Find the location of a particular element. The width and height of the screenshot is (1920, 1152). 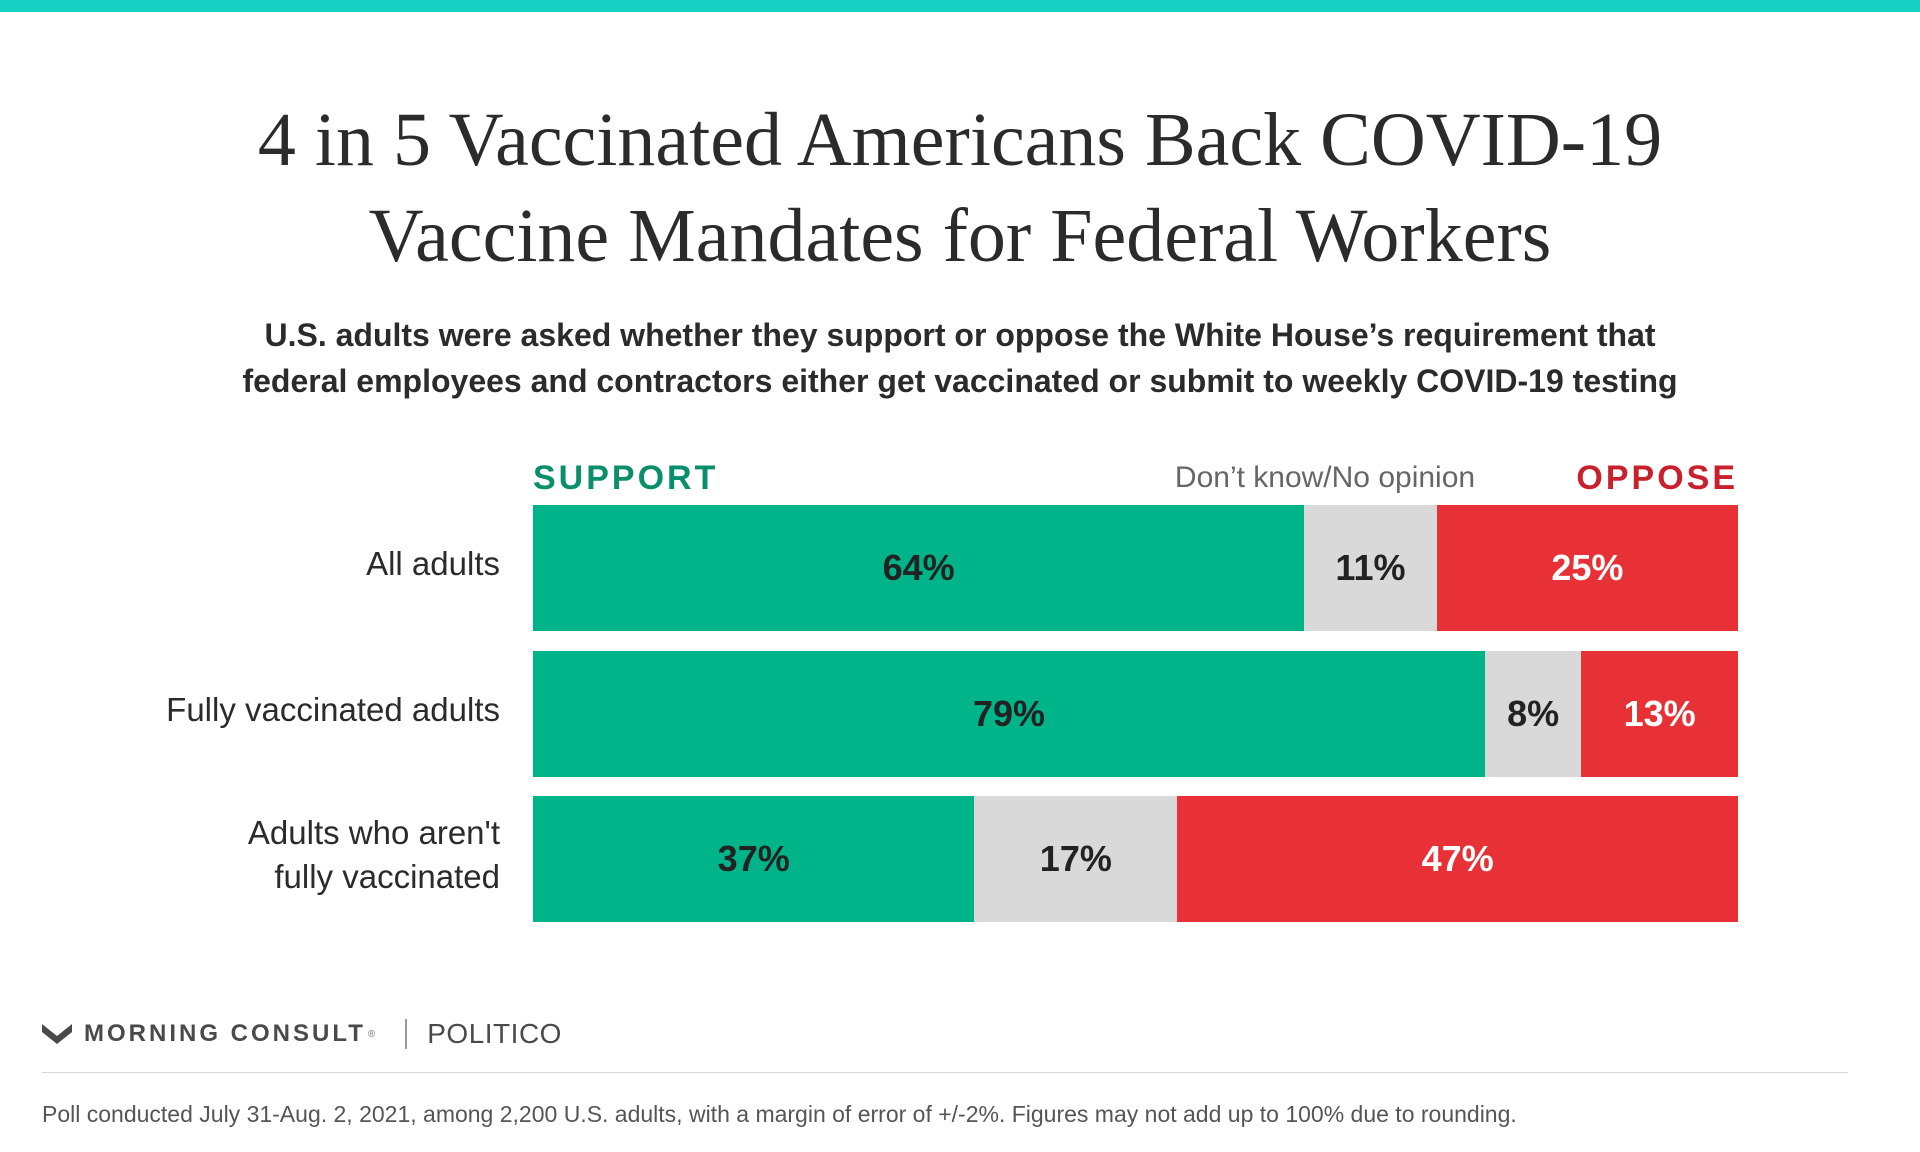

top-accent-bar is located at coordinates (960, 6).